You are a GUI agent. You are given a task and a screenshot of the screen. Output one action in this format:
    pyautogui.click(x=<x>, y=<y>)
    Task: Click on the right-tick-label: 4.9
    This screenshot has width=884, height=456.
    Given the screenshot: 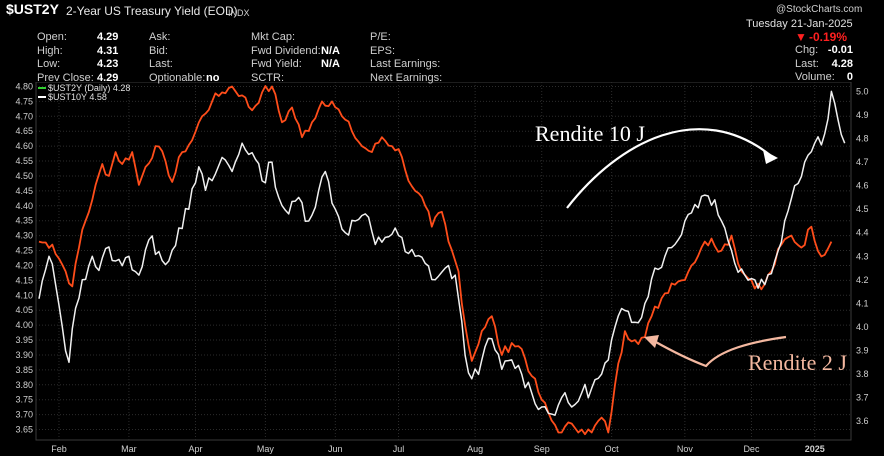 What is the action you would take?
    pyautogui.click(x=862, y=115)
    